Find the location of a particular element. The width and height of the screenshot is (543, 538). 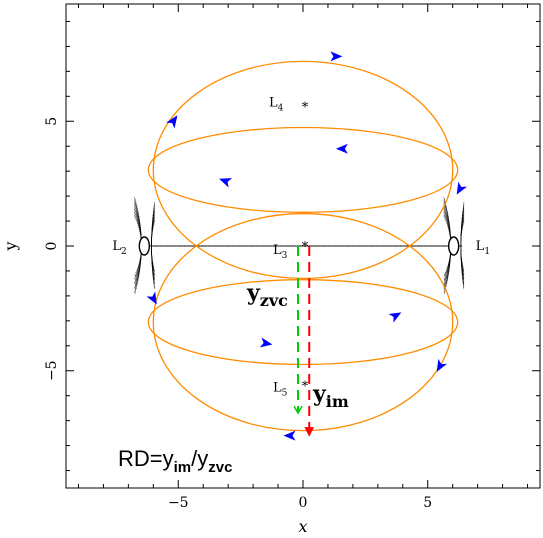

x-tick-label: 5 is located at coordinates (427, 503).